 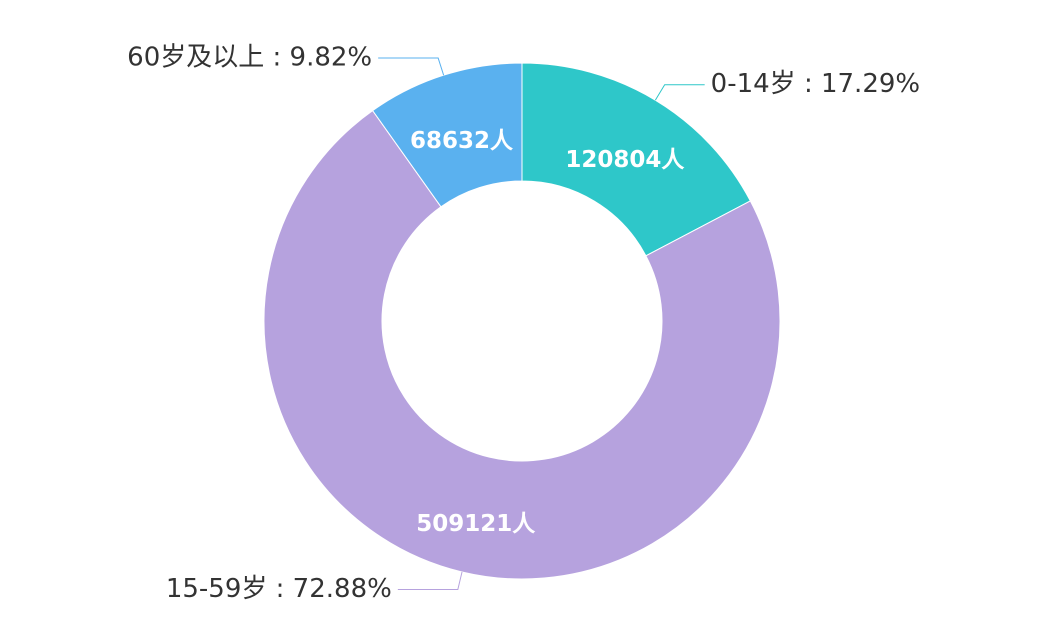 I want to click on slice-label: 15-59岁 : 72.88%, so click(x=279, y=589).